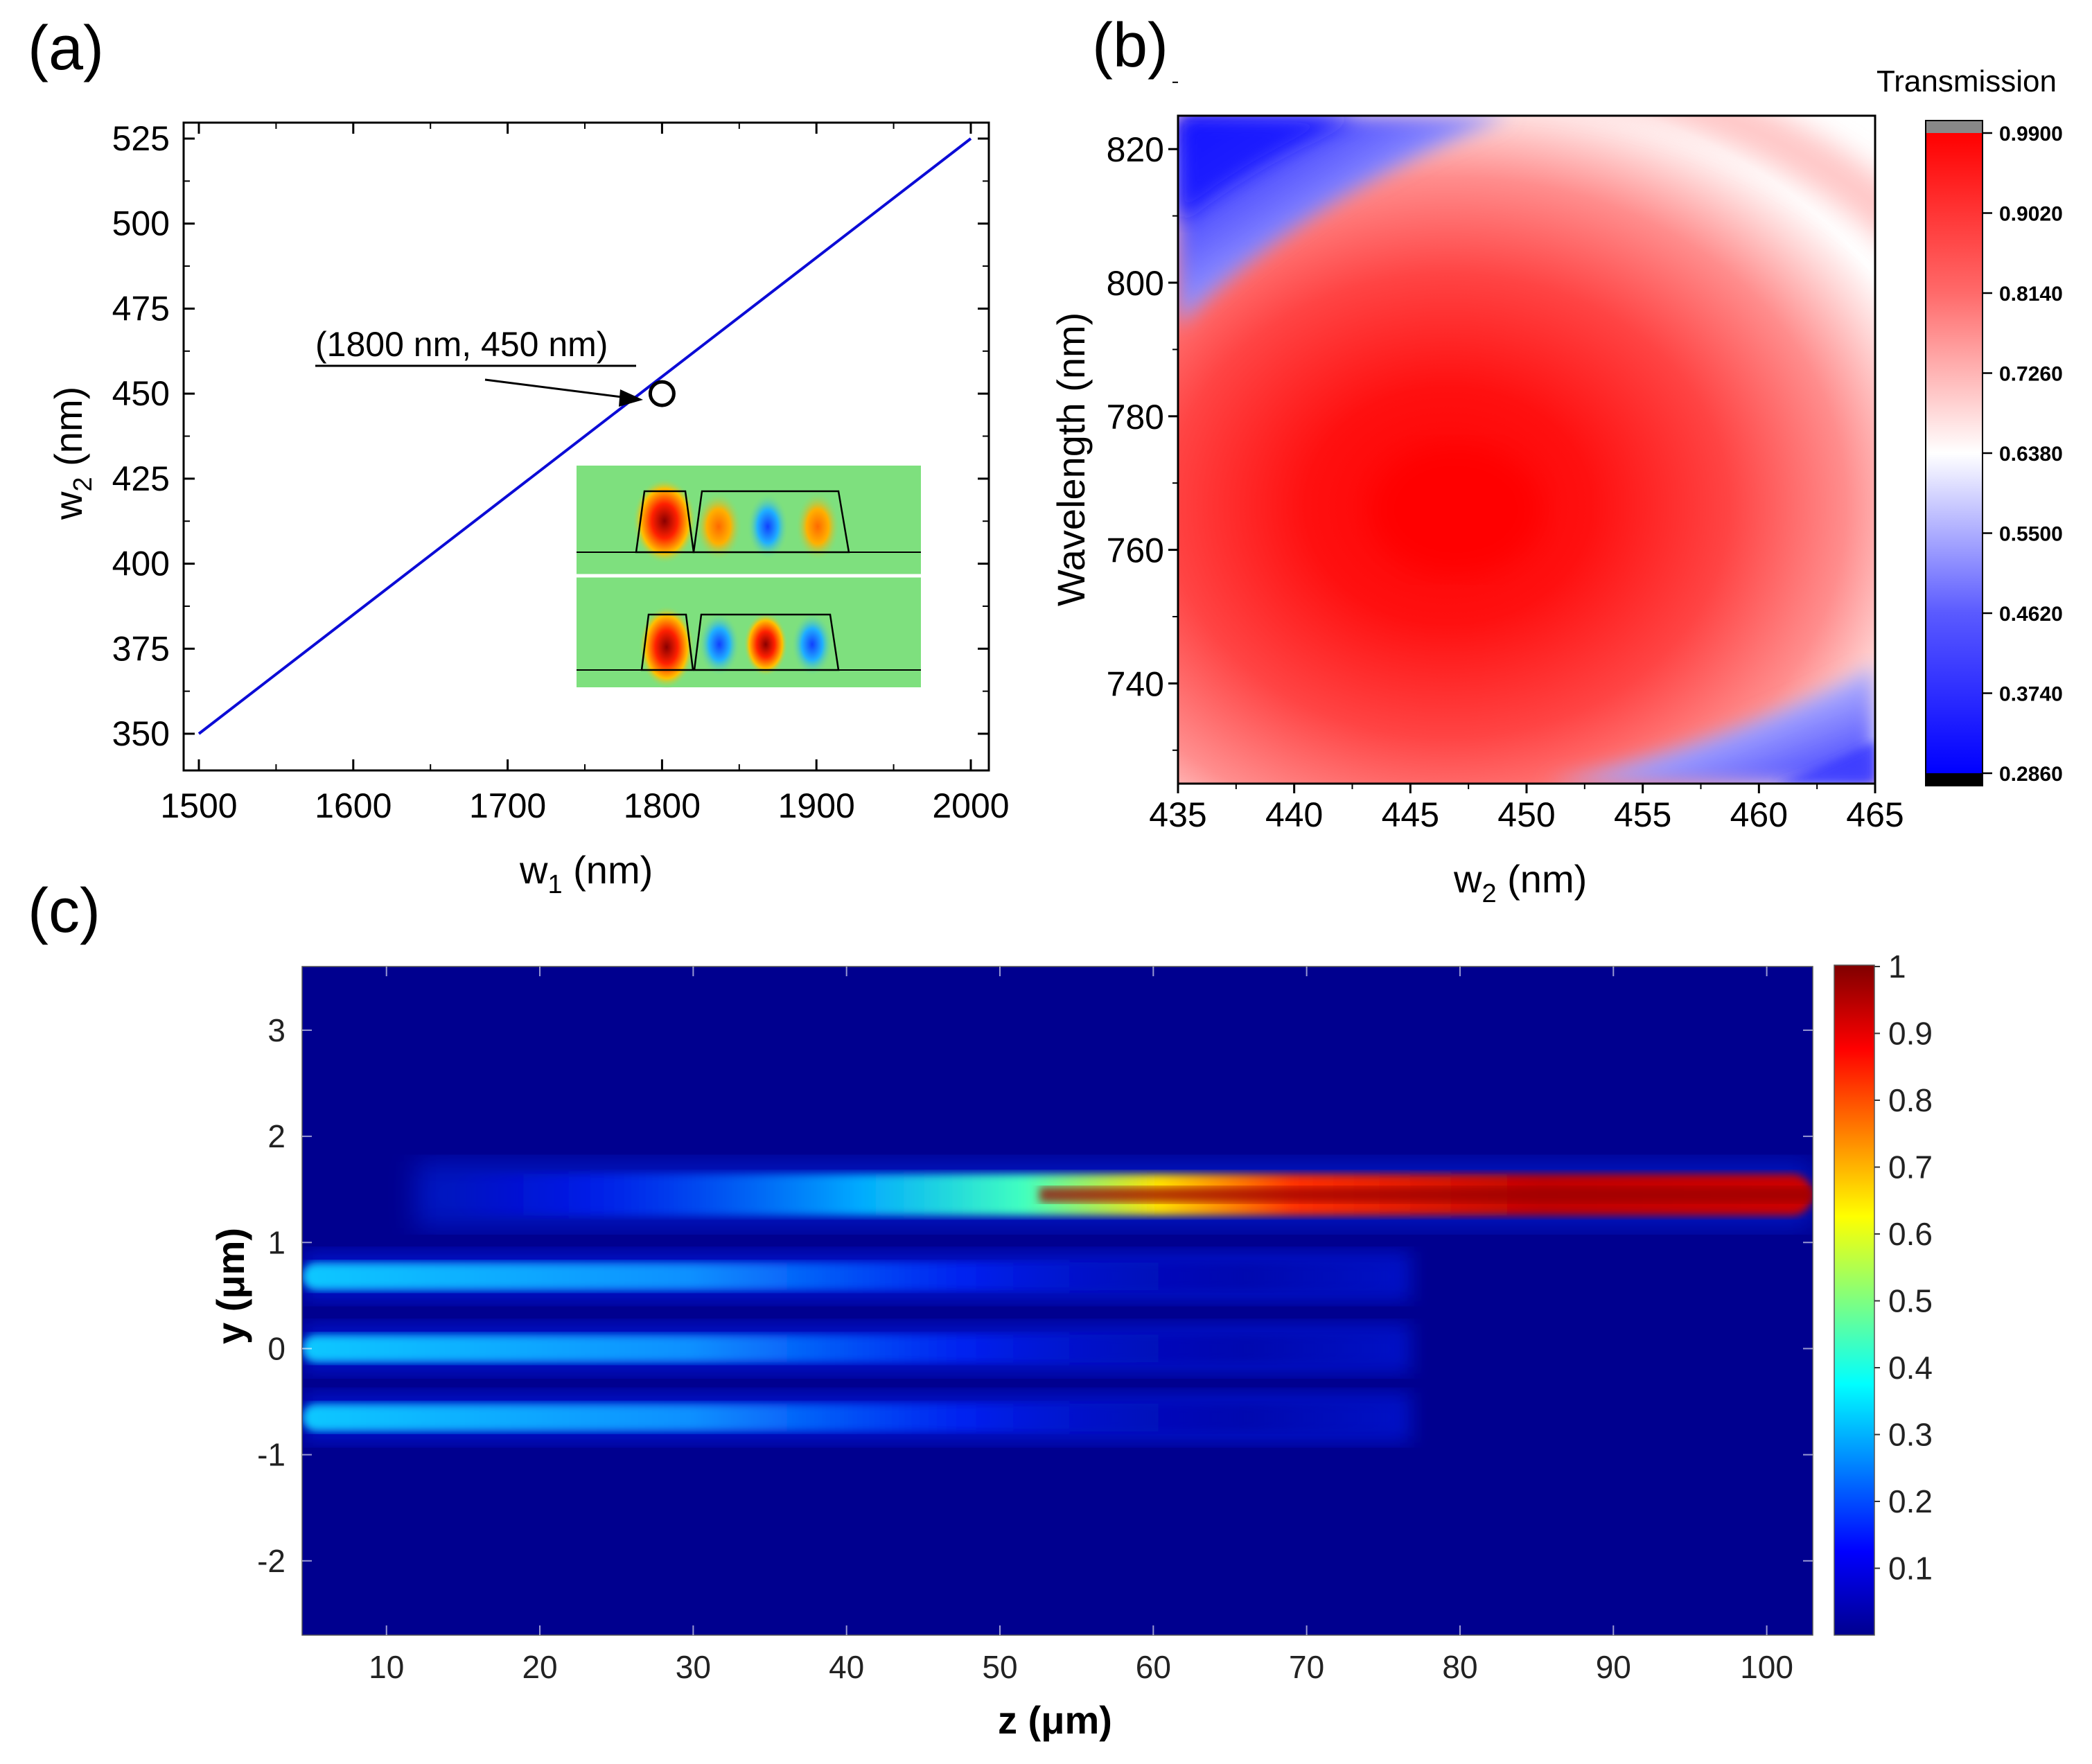 Image resolution: width=2092 pixels, height=1764 pixels. I want to click on x-tick-label: 2000, so click(971, 805).